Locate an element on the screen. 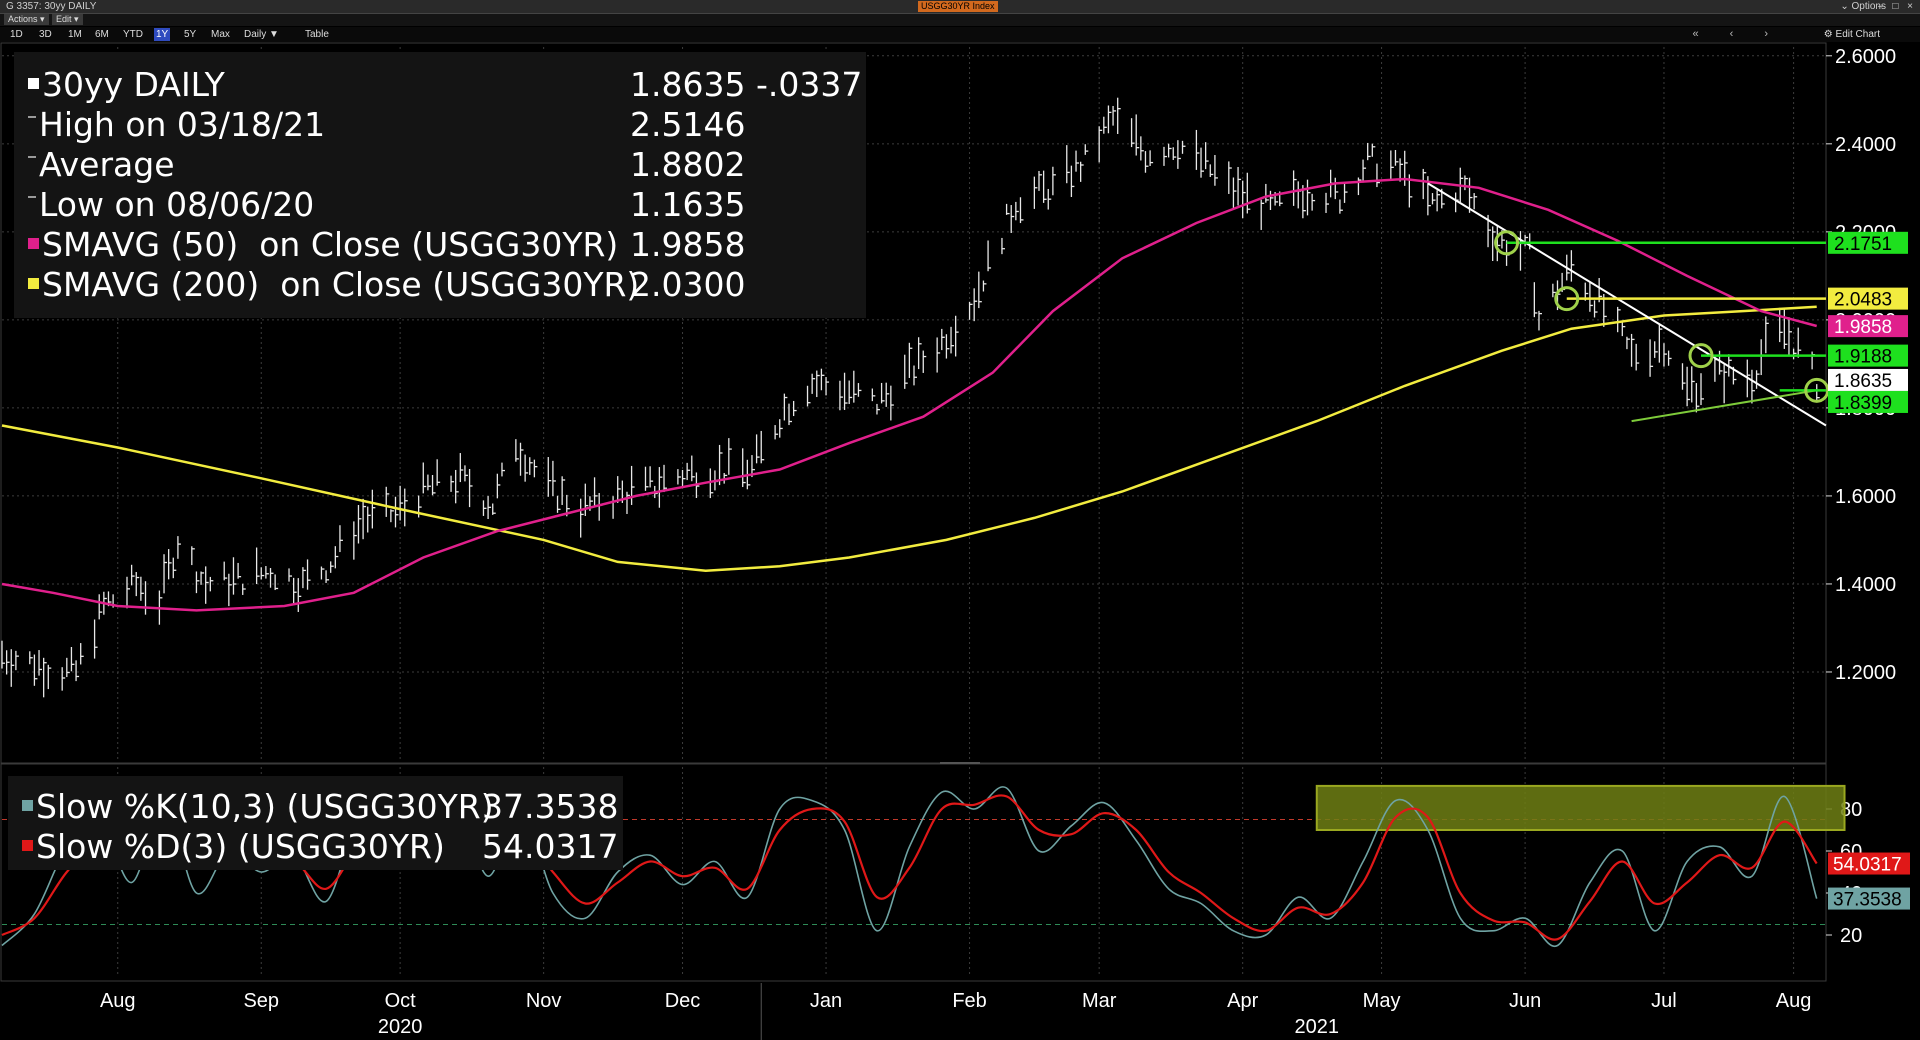 The height and width of the screenshot is (1040, 1920). legend-value: 1.8635 -.0337 is located at coordinates (746, 84).